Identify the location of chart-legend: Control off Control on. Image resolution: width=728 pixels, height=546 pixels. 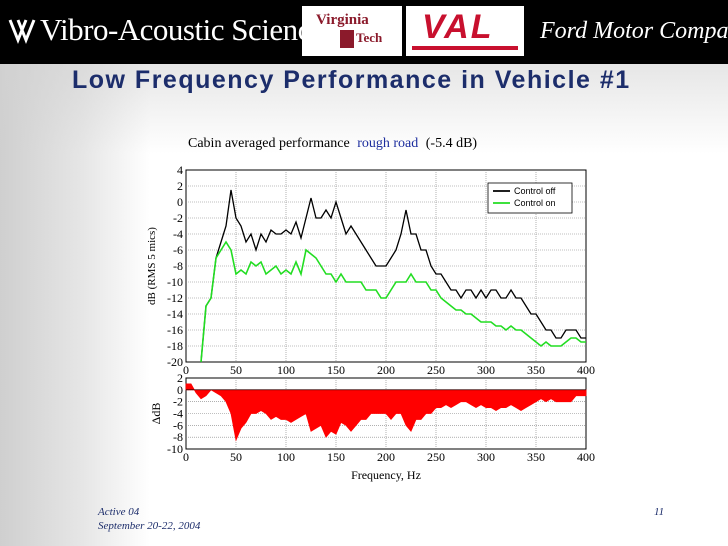
(530, 198).